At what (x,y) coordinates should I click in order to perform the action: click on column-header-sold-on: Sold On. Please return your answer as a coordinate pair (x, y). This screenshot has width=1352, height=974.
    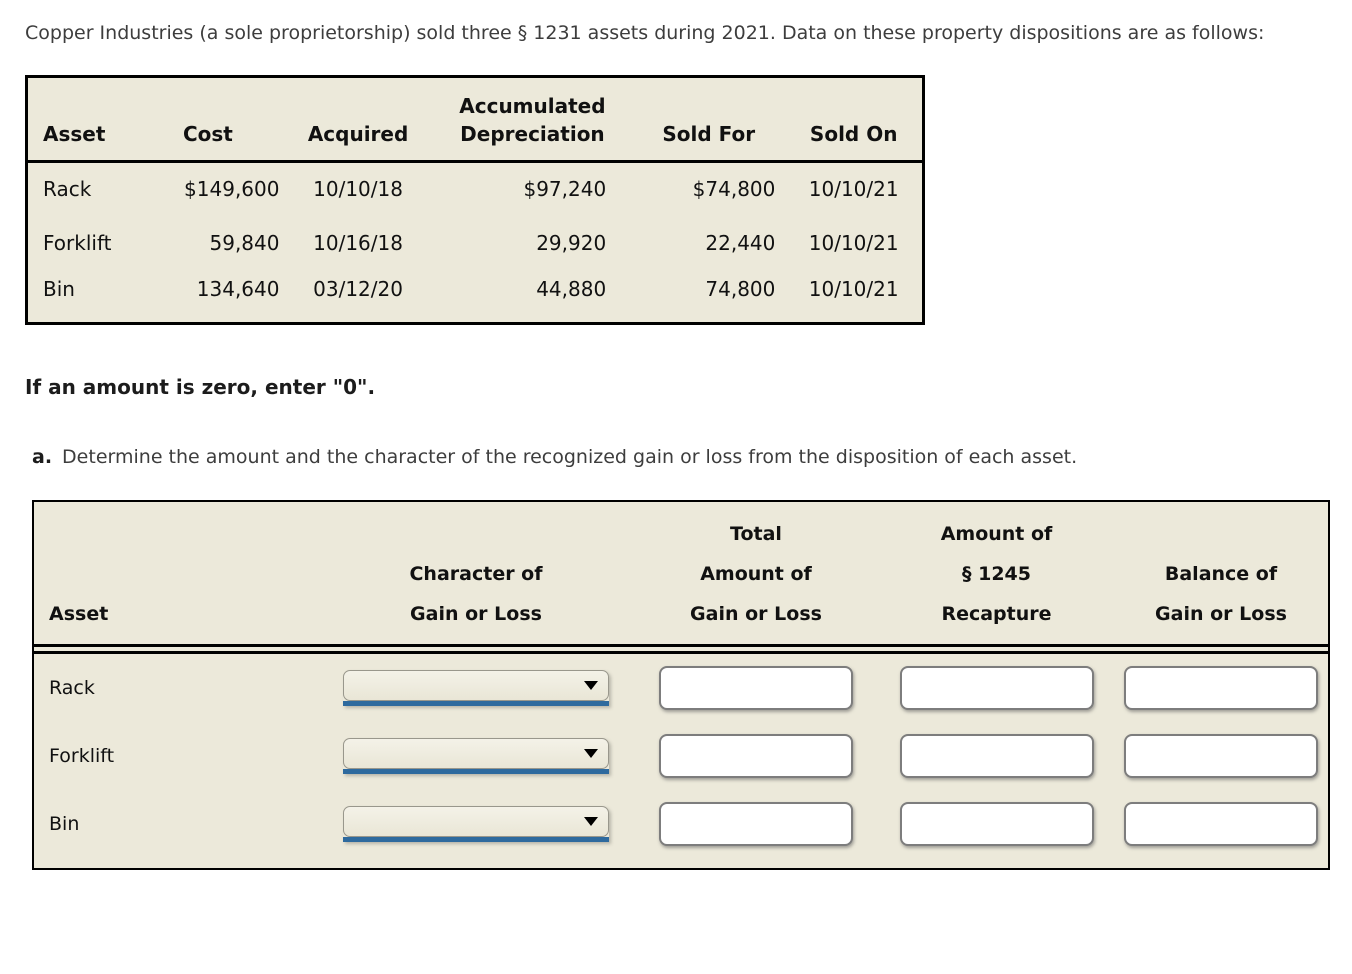
    Looking at the image, I should click on (854, 140).